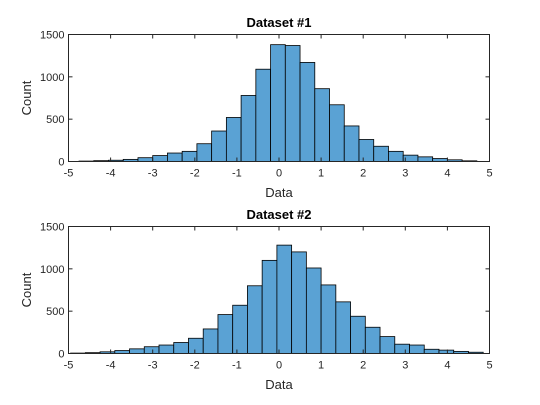  What do you see at coordinates (278, 214) in the screenshot?
I see `chart-title: Dataset #2` at bounding box center [278, 214].